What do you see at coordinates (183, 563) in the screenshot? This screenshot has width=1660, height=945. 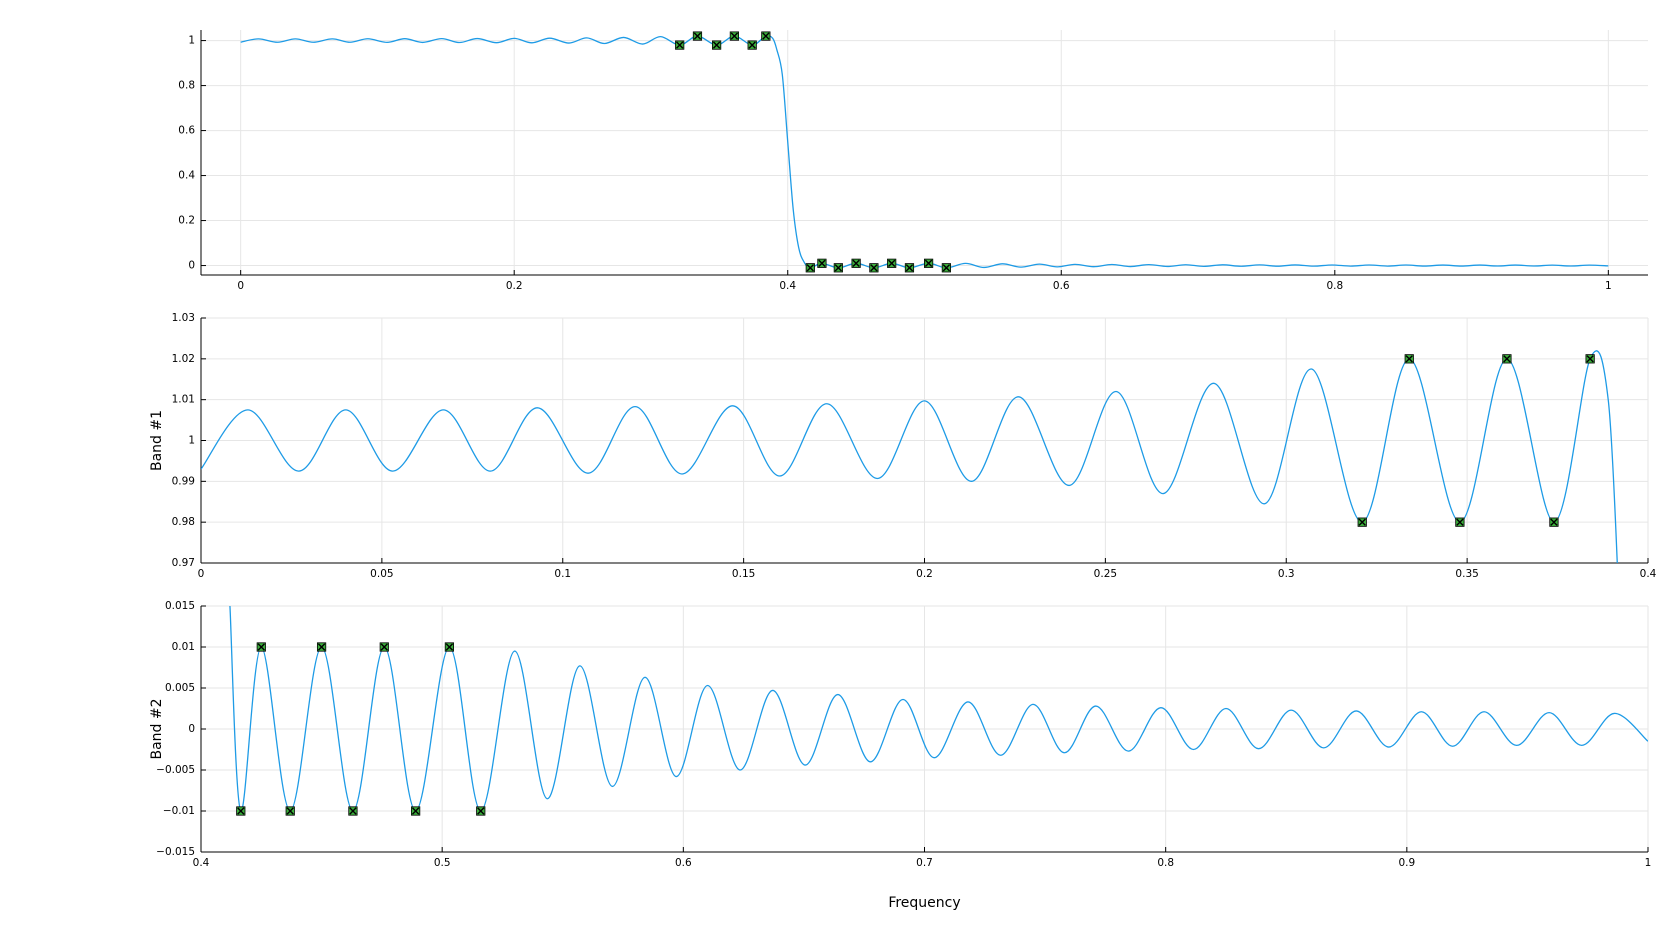 I see `y-tick-label: 0.97` at bounding box center [183, 563].